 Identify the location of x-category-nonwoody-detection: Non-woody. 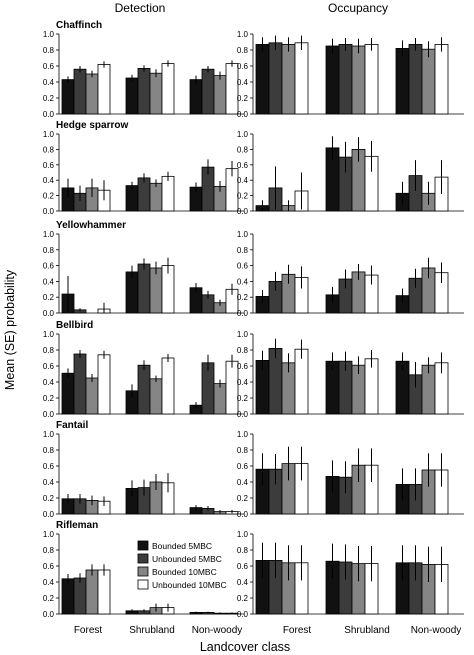
(217, 630).